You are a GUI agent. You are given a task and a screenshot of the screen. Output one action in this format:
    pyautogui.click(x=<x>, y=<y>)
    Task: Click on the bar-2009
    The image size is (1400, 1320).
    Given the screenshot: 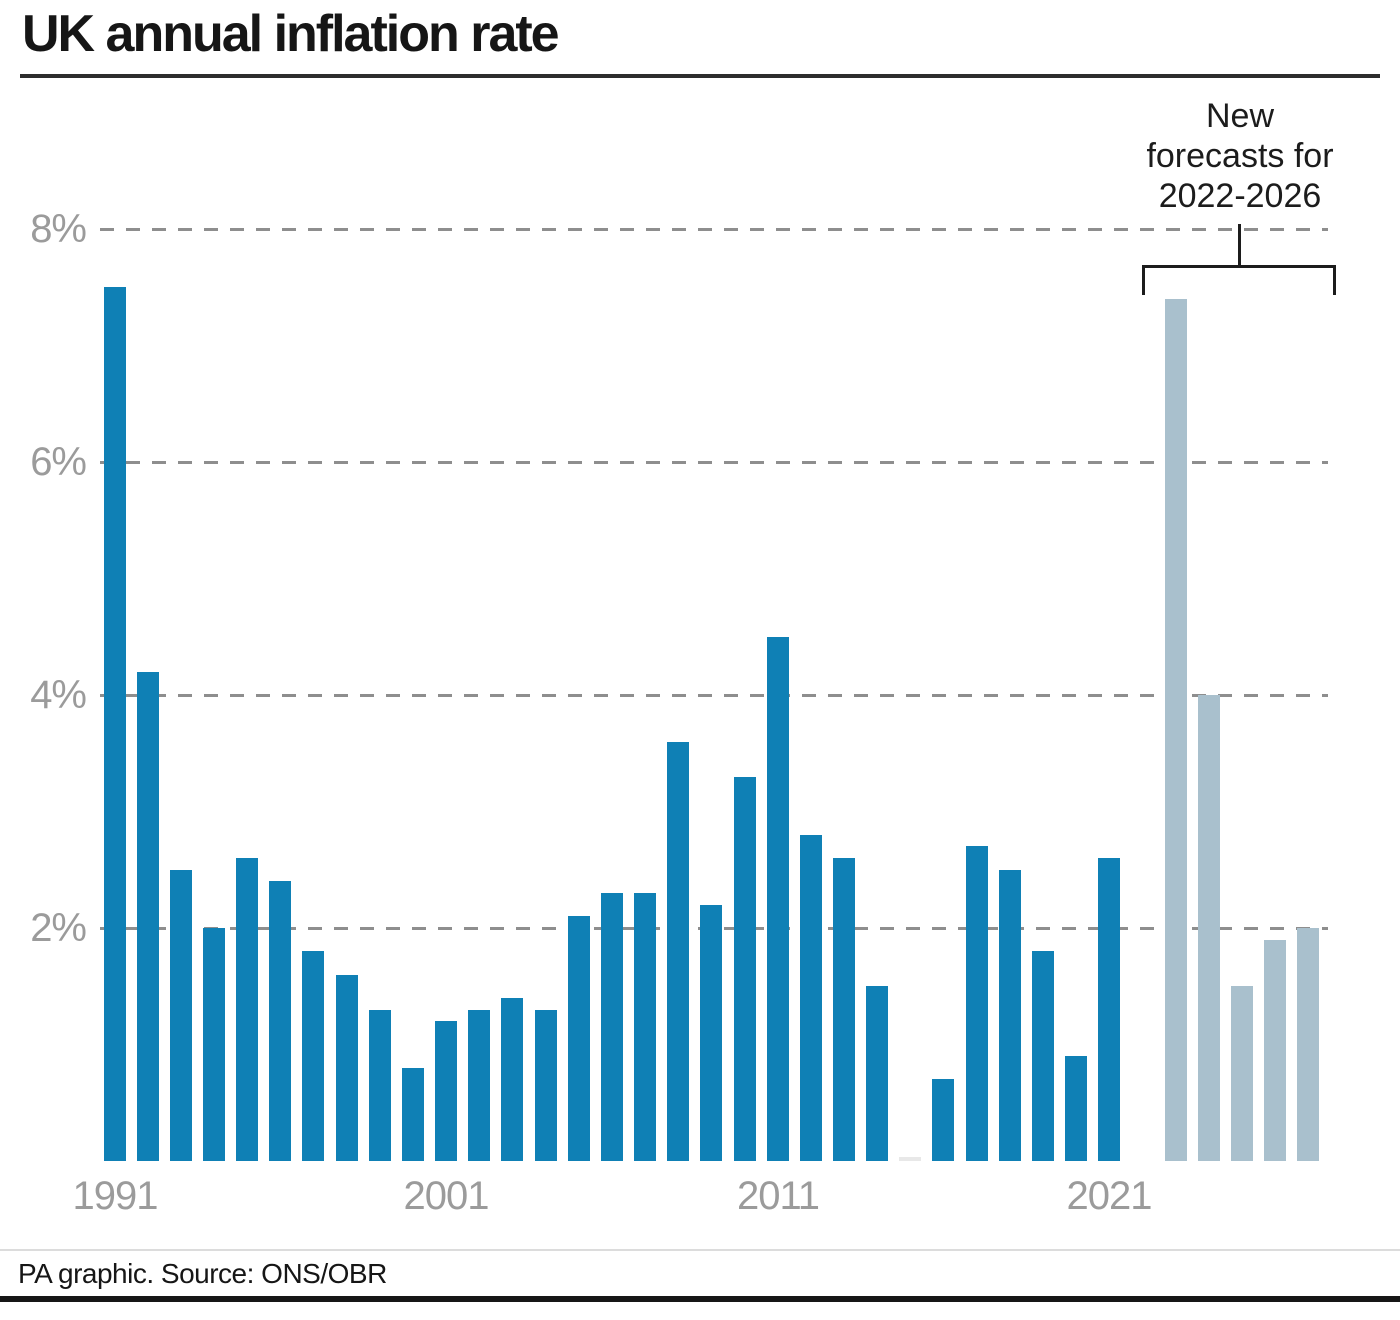 What is the action you would take?
    pyautogui.click(x=711, y=1033)
    